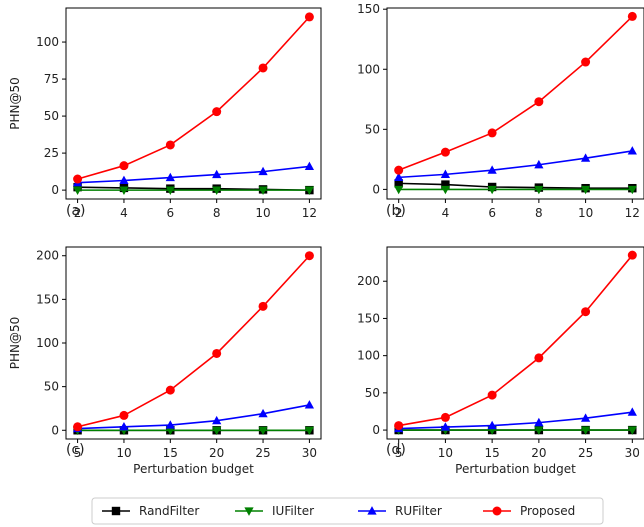 The width and height of the screenshot is (644, 527). Describe the element at coordinates (124, 213) in the screenshot. I see `x-tick-label: 4` at that location.